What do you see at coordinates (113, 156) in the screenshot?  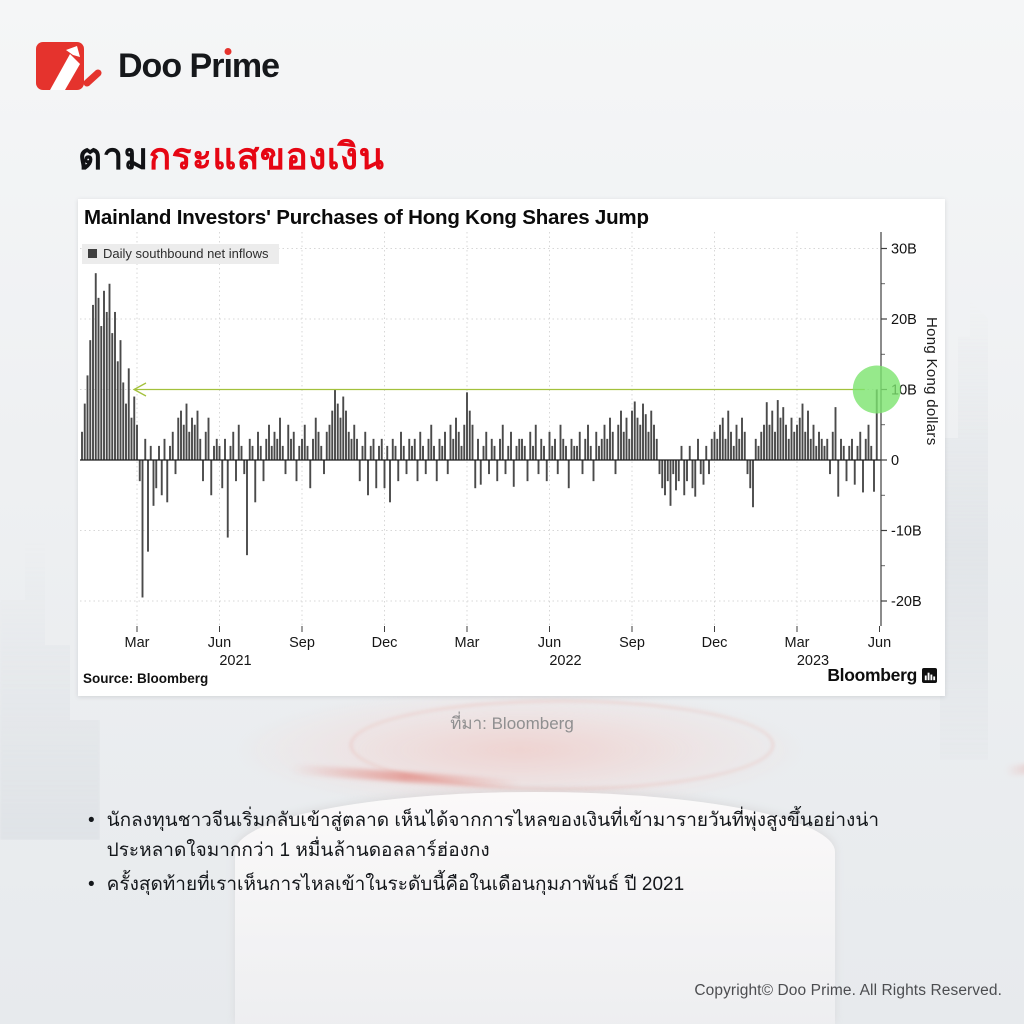 I see `page-title-black: ตาม` at bounding box center [113, 156].